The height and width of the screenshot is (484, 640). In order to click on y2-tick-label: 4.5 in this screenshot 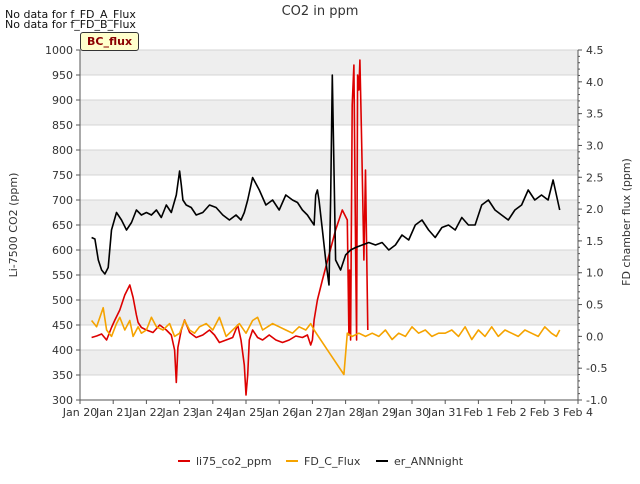, I will do `click(595, 50)`.